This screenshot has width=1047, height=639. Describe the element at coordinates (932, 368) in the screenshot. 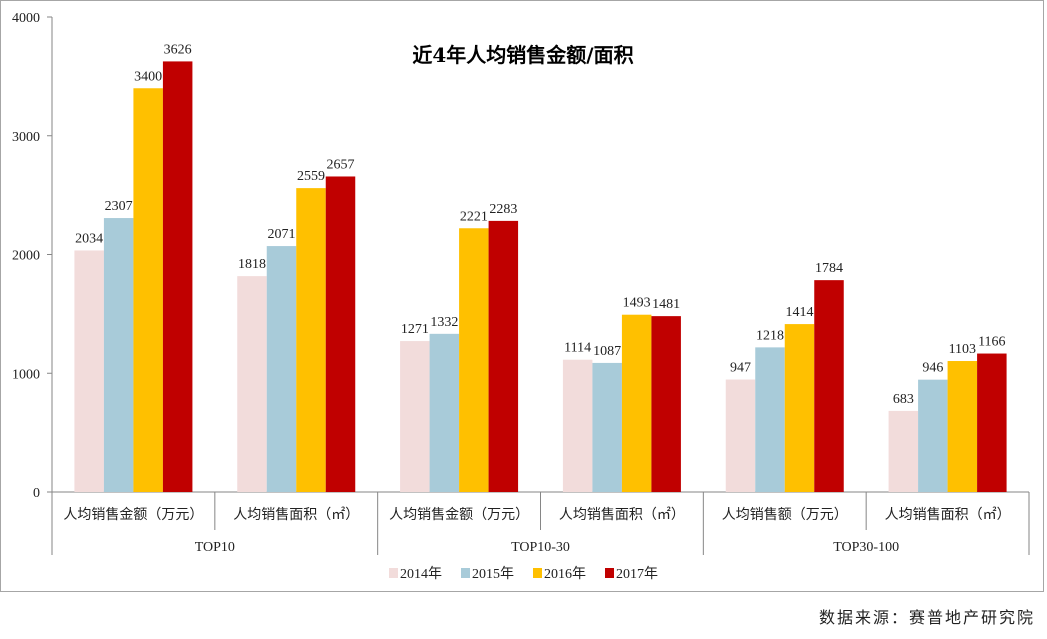

I see `data-label: 946` at that location.